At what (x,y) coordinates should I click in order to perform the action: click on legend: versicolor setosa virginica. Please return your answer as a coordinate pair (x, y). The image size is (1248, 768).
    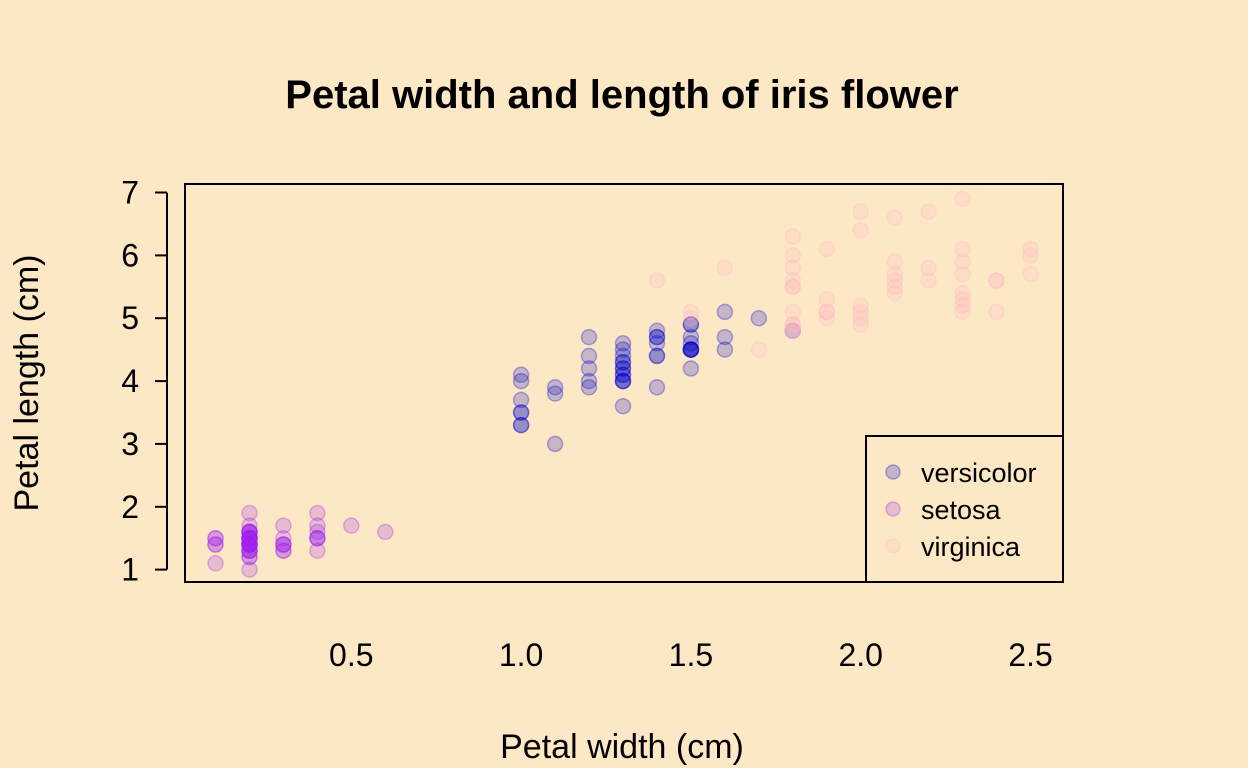
    Looking at the image, I should click on (964, 509).